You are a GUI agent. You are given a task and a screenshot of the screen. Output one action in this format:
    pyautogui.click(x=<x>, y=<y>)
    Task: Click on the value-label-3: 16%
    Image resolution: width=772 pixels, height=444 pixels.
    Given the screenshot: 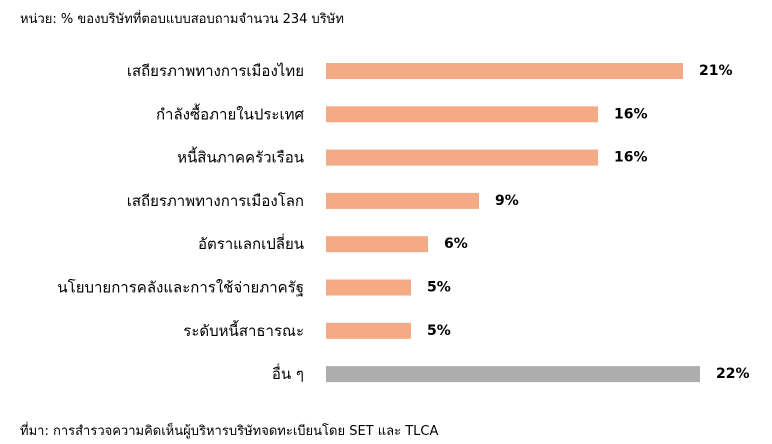 What is the action you would take?
    pyautogui.click(x=631, y=158)
    